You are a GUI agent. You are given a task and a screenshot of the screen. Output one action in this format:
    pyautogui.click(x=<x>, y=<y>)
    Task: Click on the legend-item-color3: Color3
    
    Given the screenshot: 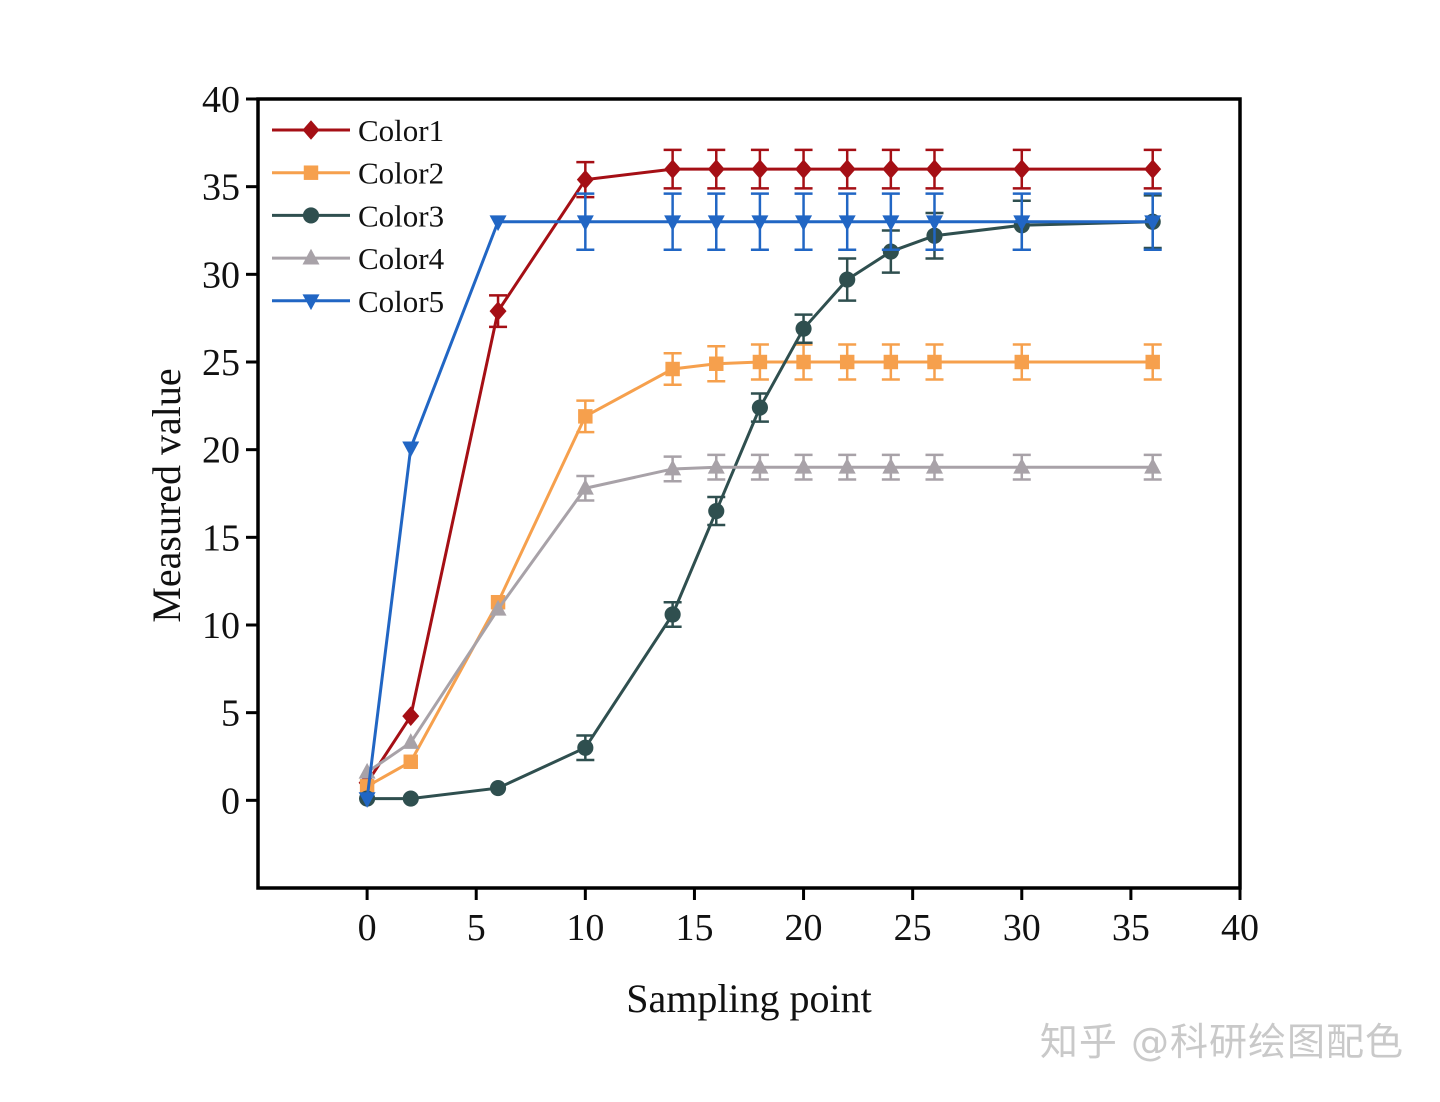 What is the action you would take?
    pyautogui.click(x=358, y=215)
    